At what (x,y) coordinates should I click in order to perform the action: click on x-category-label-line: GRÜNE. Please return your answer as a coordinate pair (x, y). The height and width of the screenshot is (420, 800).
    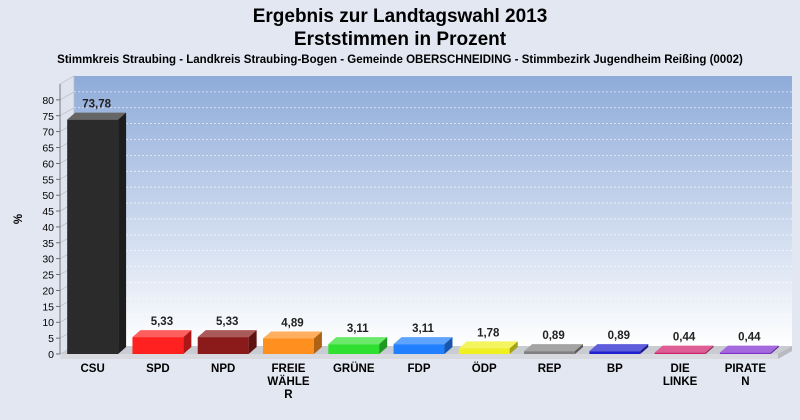
    Looking at the image, I should click on (354, 368).